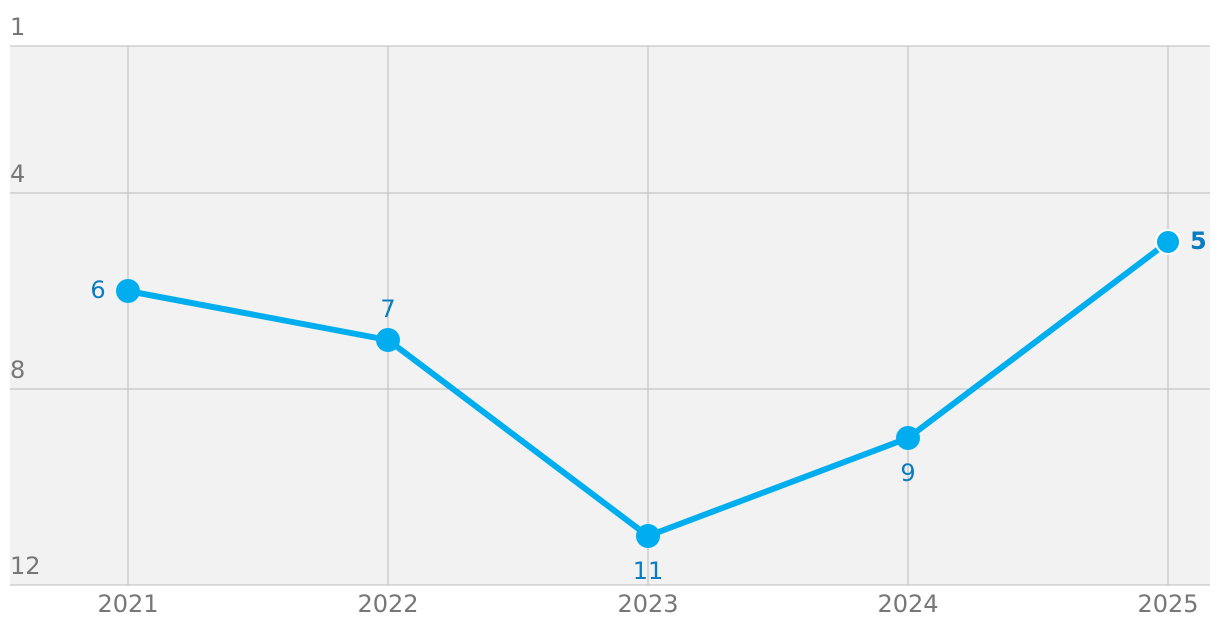 The width and height of the screenshot is (1220, 634). I want to click on x-tick-label: 2023, so click(647, 604).